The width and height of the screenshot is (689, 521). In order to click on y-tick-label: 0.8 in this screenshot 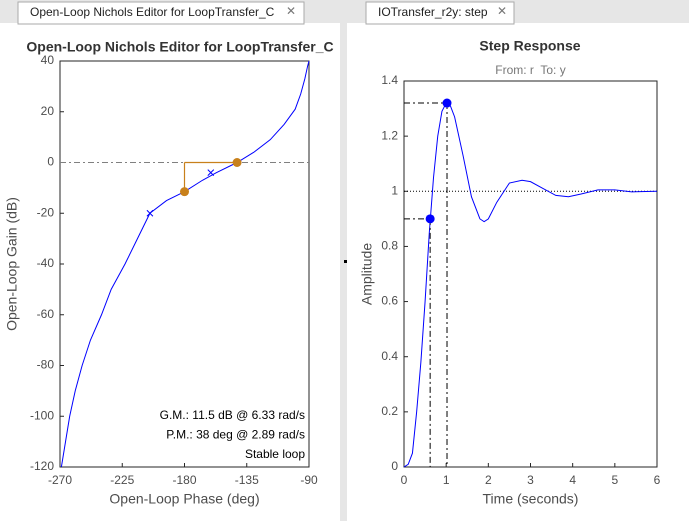, I will do `click(389, 246)`.